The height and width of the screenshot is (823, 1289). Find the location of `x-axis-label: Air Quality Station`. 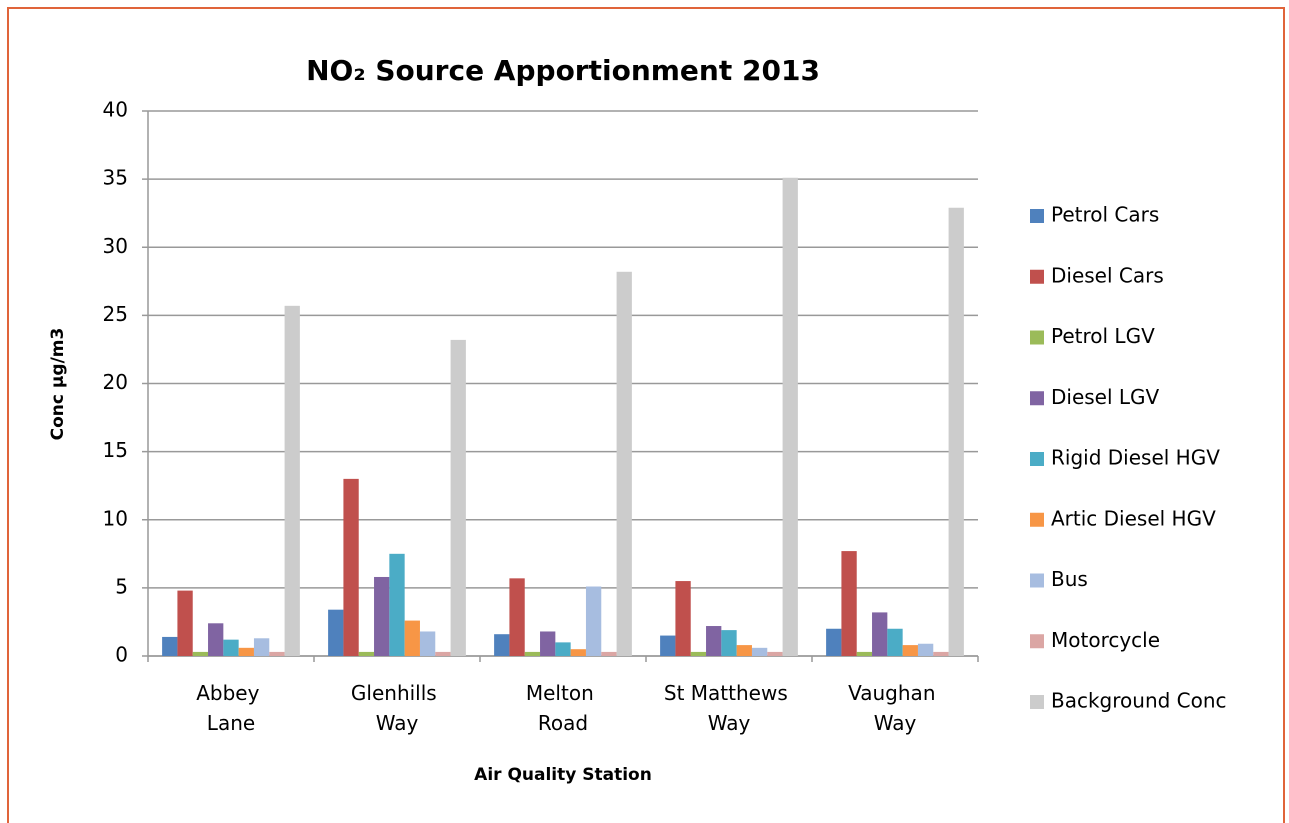

x-axis-label: Air Quality Station is located at coordinates (563, 775).